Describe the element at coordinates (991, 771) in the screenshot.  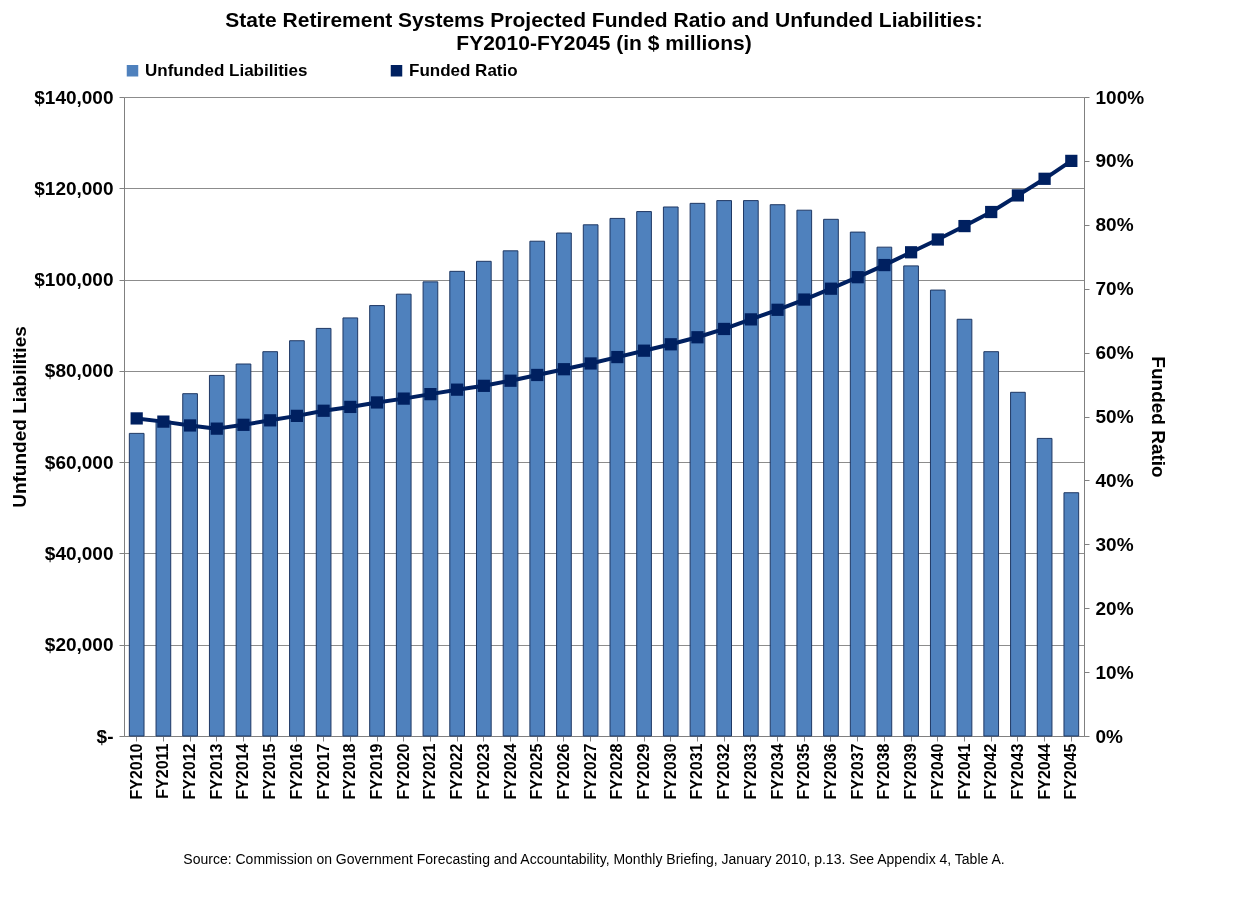
I see `x-tick-label: FY2042` at that location.